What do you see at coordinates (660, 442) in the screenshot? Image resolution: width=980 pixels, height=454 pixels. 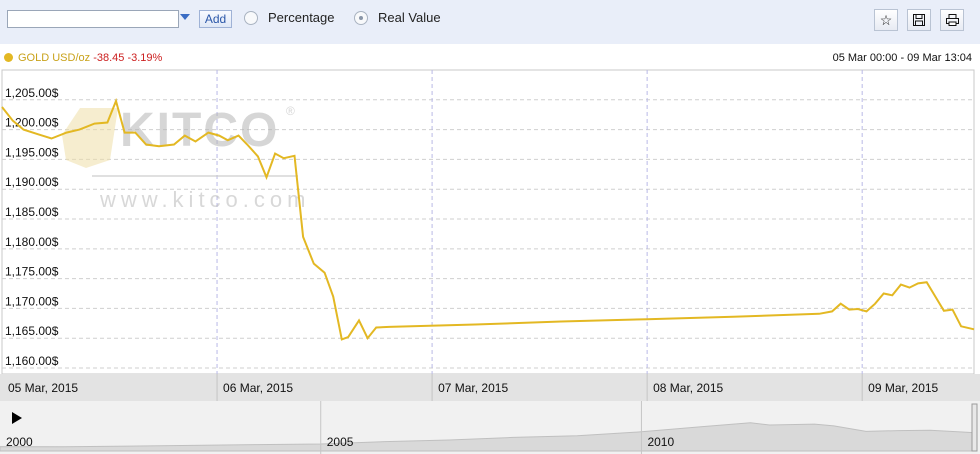 I see `navigator-year-label: 2010` at bounding box center [660, 442].